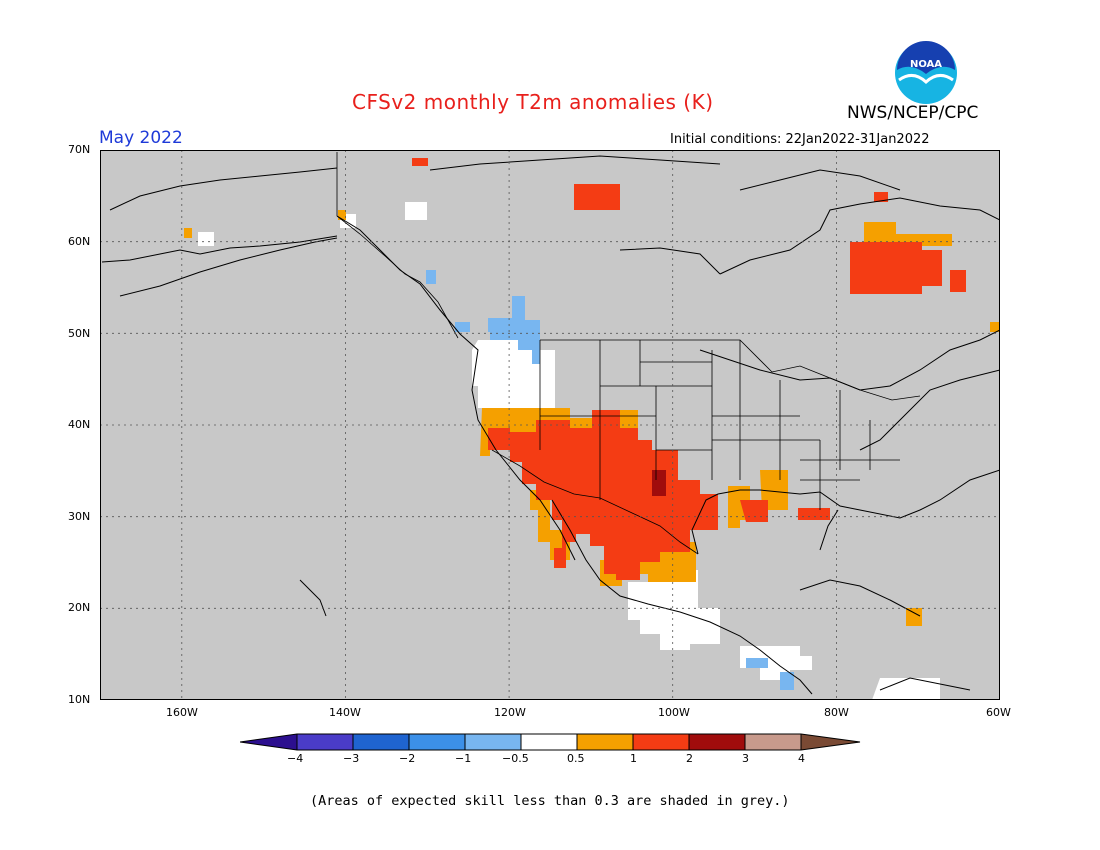  I want to click on colorbar-label-minus3: −3, so click(351, 758).